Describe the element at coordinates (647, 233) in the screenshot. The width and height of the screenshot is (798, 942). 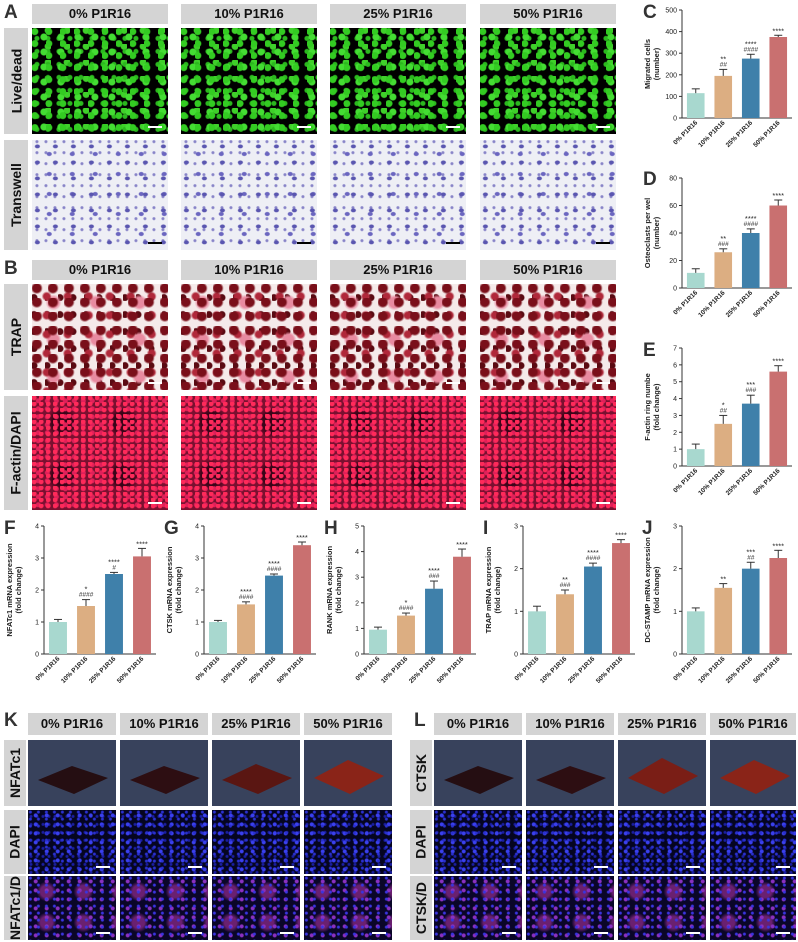
I see `y-axis-label: Osteoclasts per wel` at that location.